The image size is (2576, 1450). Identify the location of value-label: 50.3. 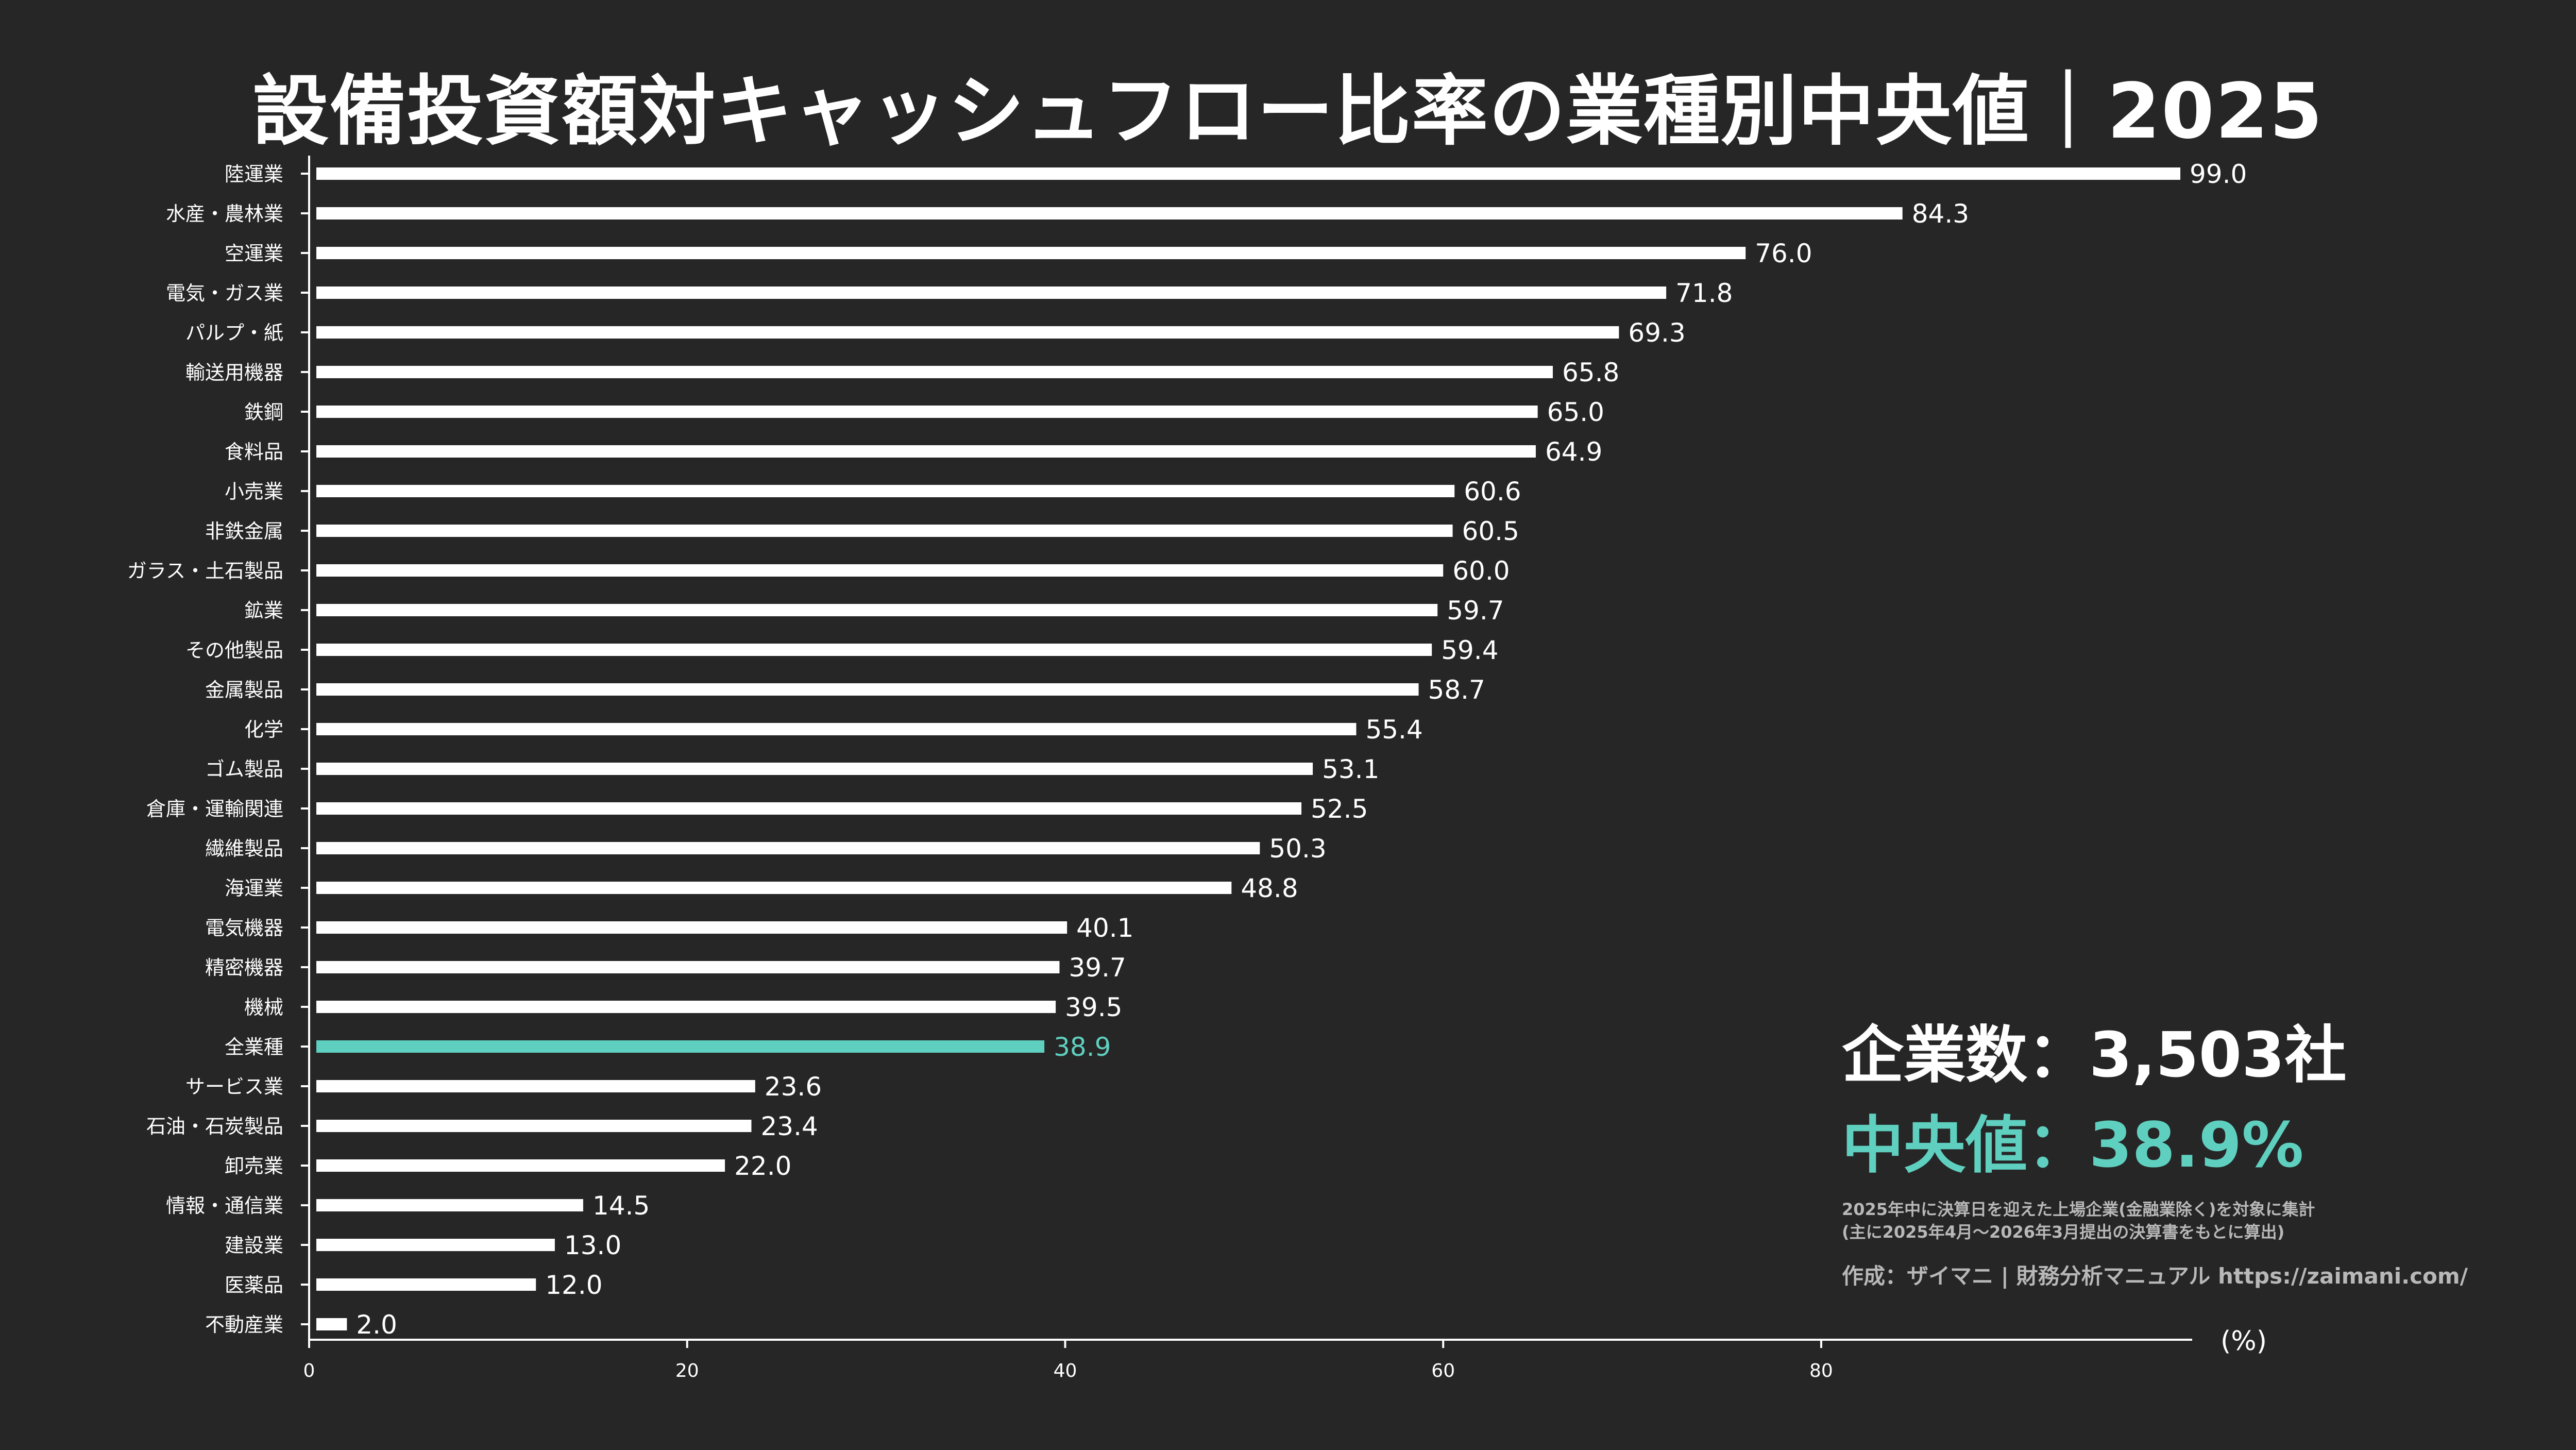
(1297, 849).